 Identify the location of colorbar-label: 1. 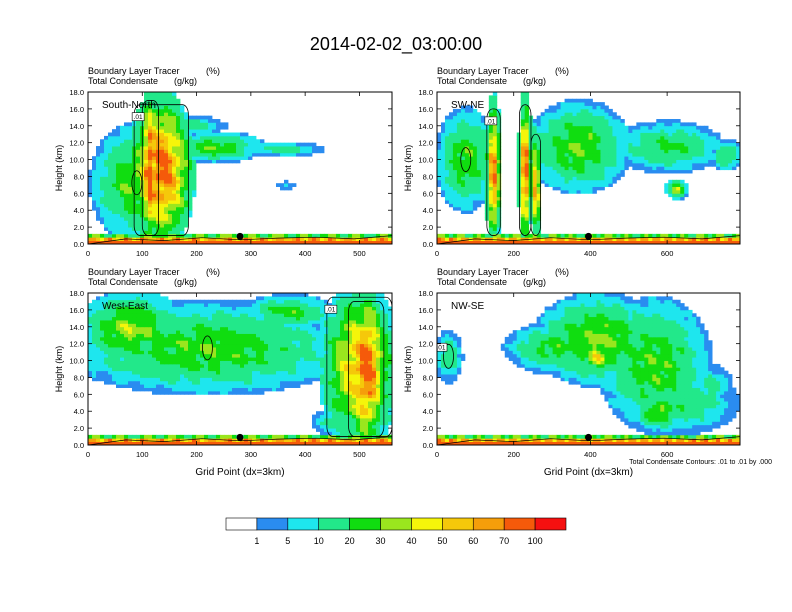
(256, 541).